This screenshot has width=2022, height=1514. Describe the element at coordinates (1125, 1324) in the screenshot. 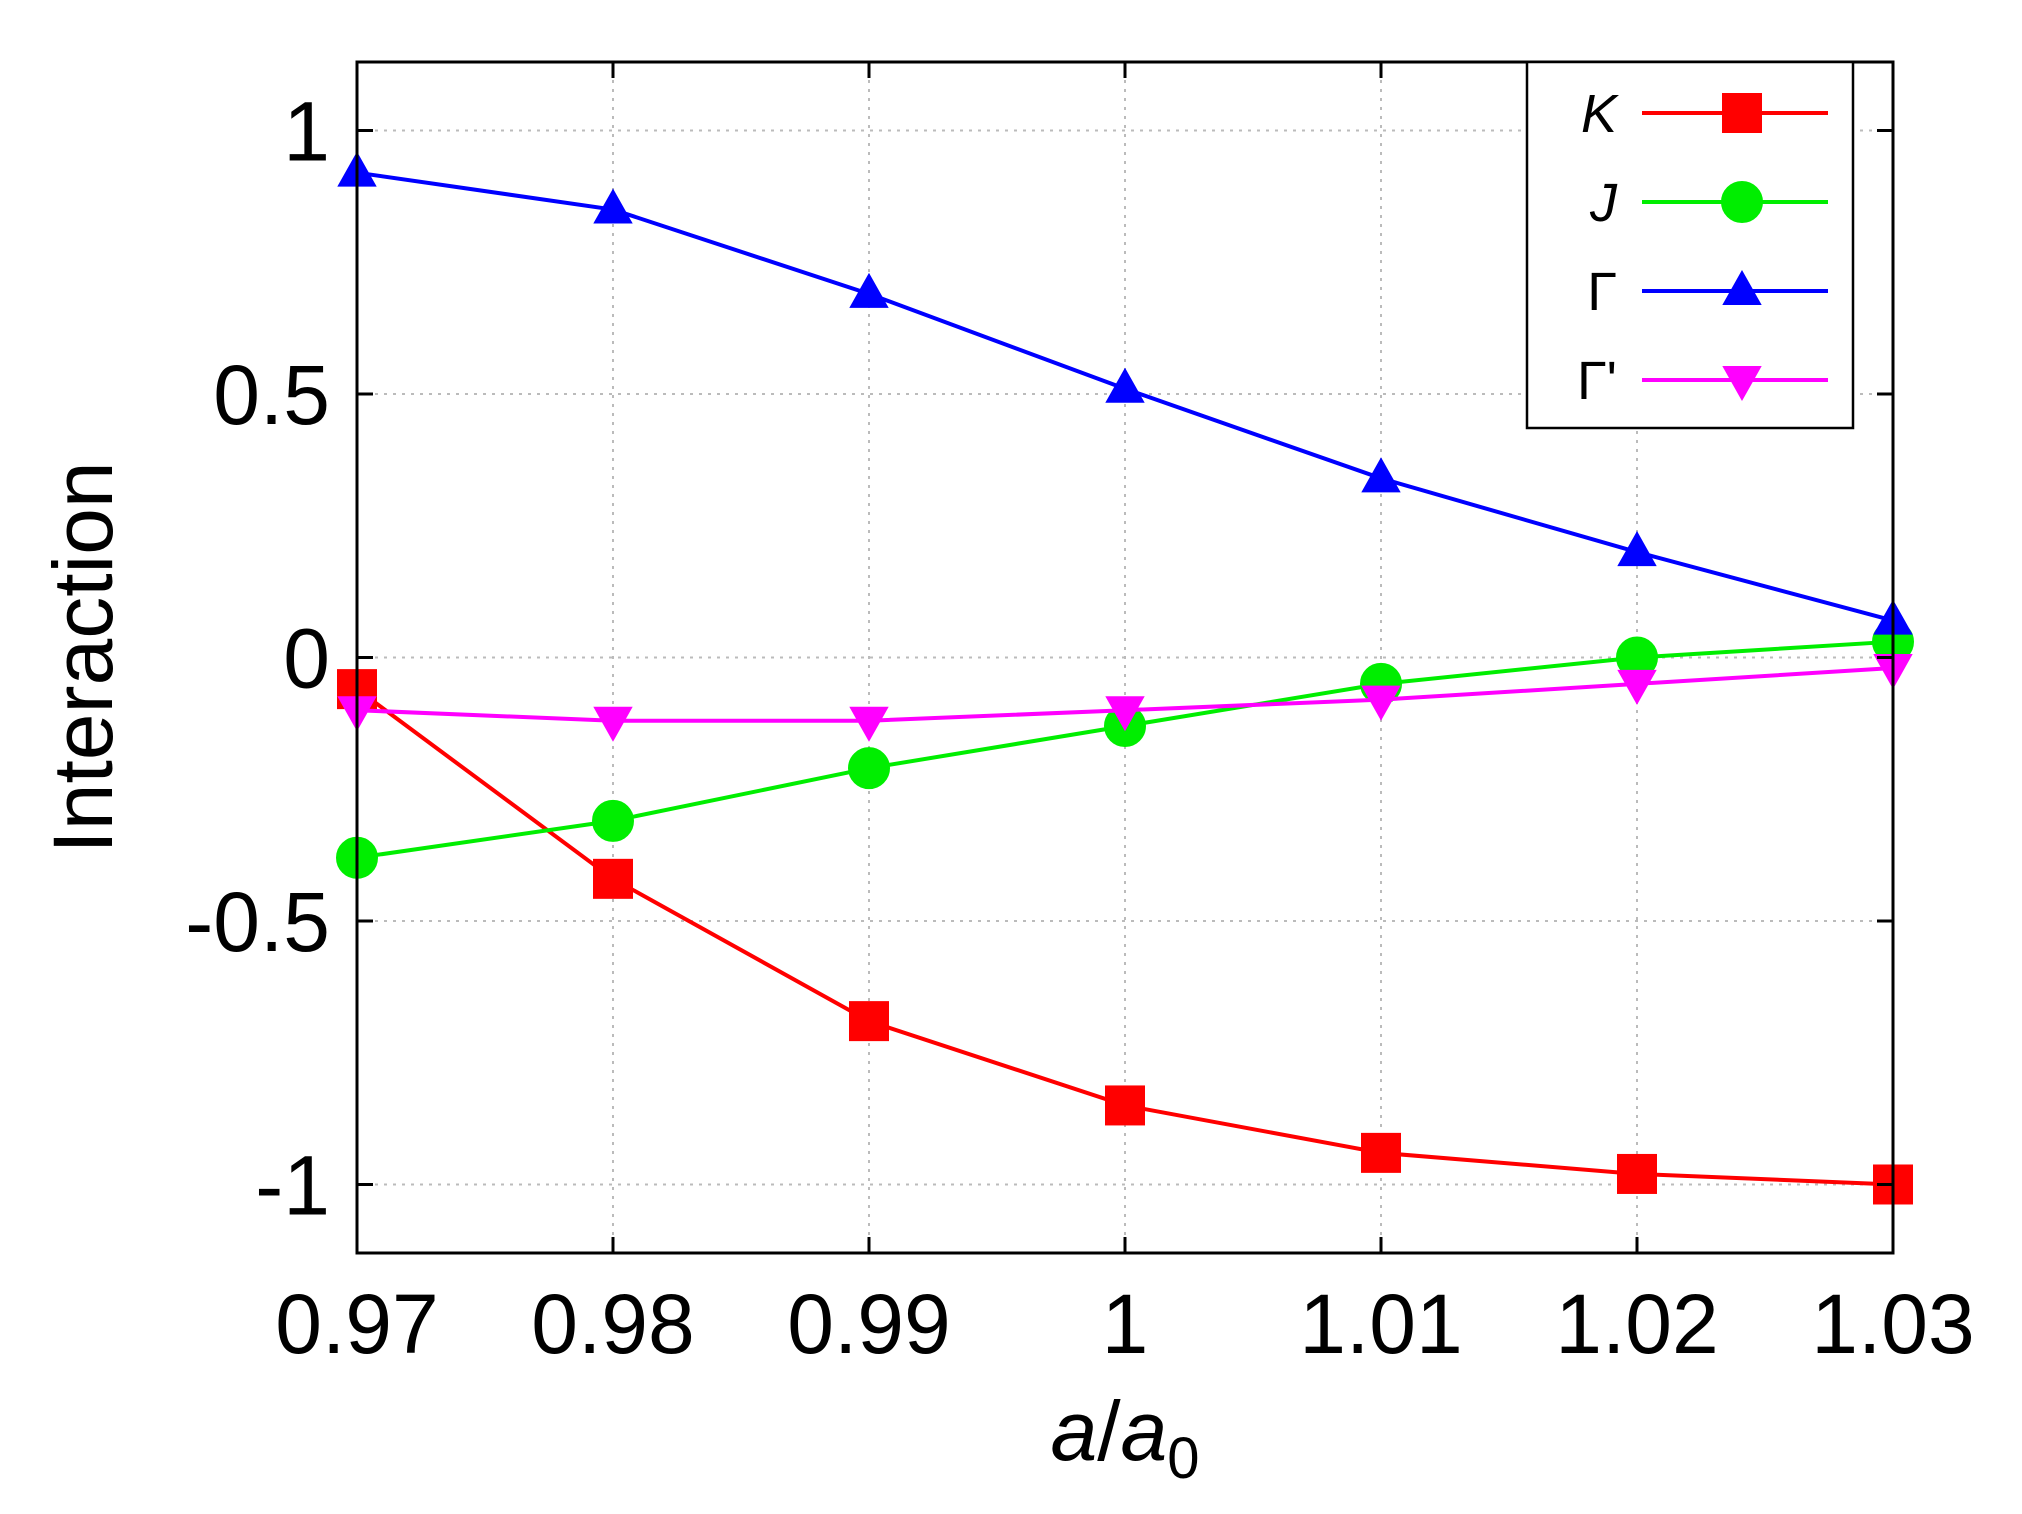

I see `x-tick-label: 1` at that location.